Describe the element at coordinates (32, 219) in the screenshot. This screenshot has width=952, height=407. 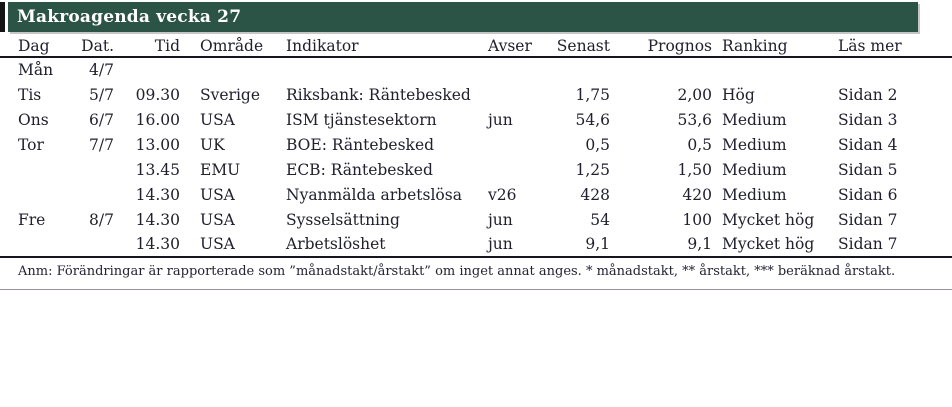
I see `cell-dag: Fre` at that location.